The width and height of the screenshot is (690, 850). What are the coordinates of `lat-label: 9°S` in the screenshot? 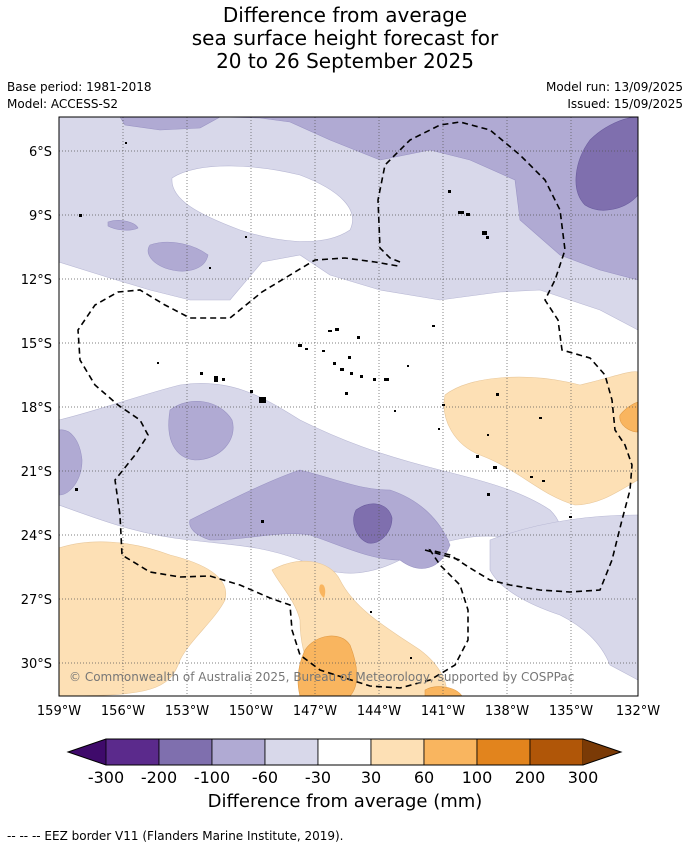 It's located at (40, 216).